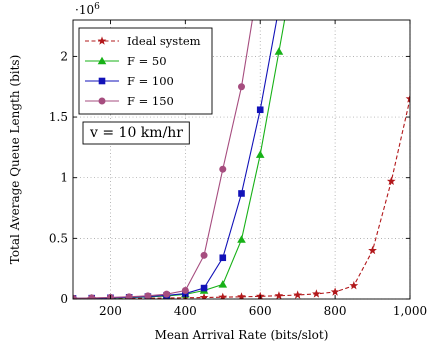 Image resolution: width=427 pixels, height=345 pixels. Describe the element at coordinates (147, 61) in the screenshot. I see `legend-label: F = 50` at that location.